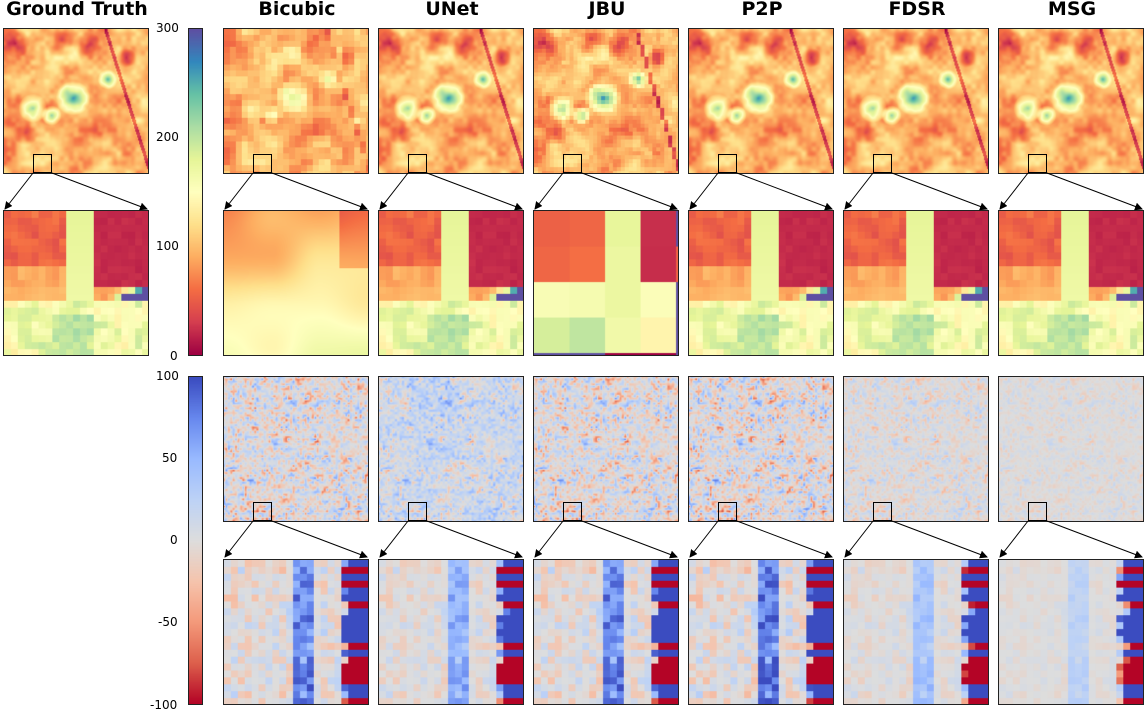 This screenshot has height=712, width=1147. Describe the element at coordinates (394, 191) in the screenshot. I see `unet-pred-arrow-left` at that location.